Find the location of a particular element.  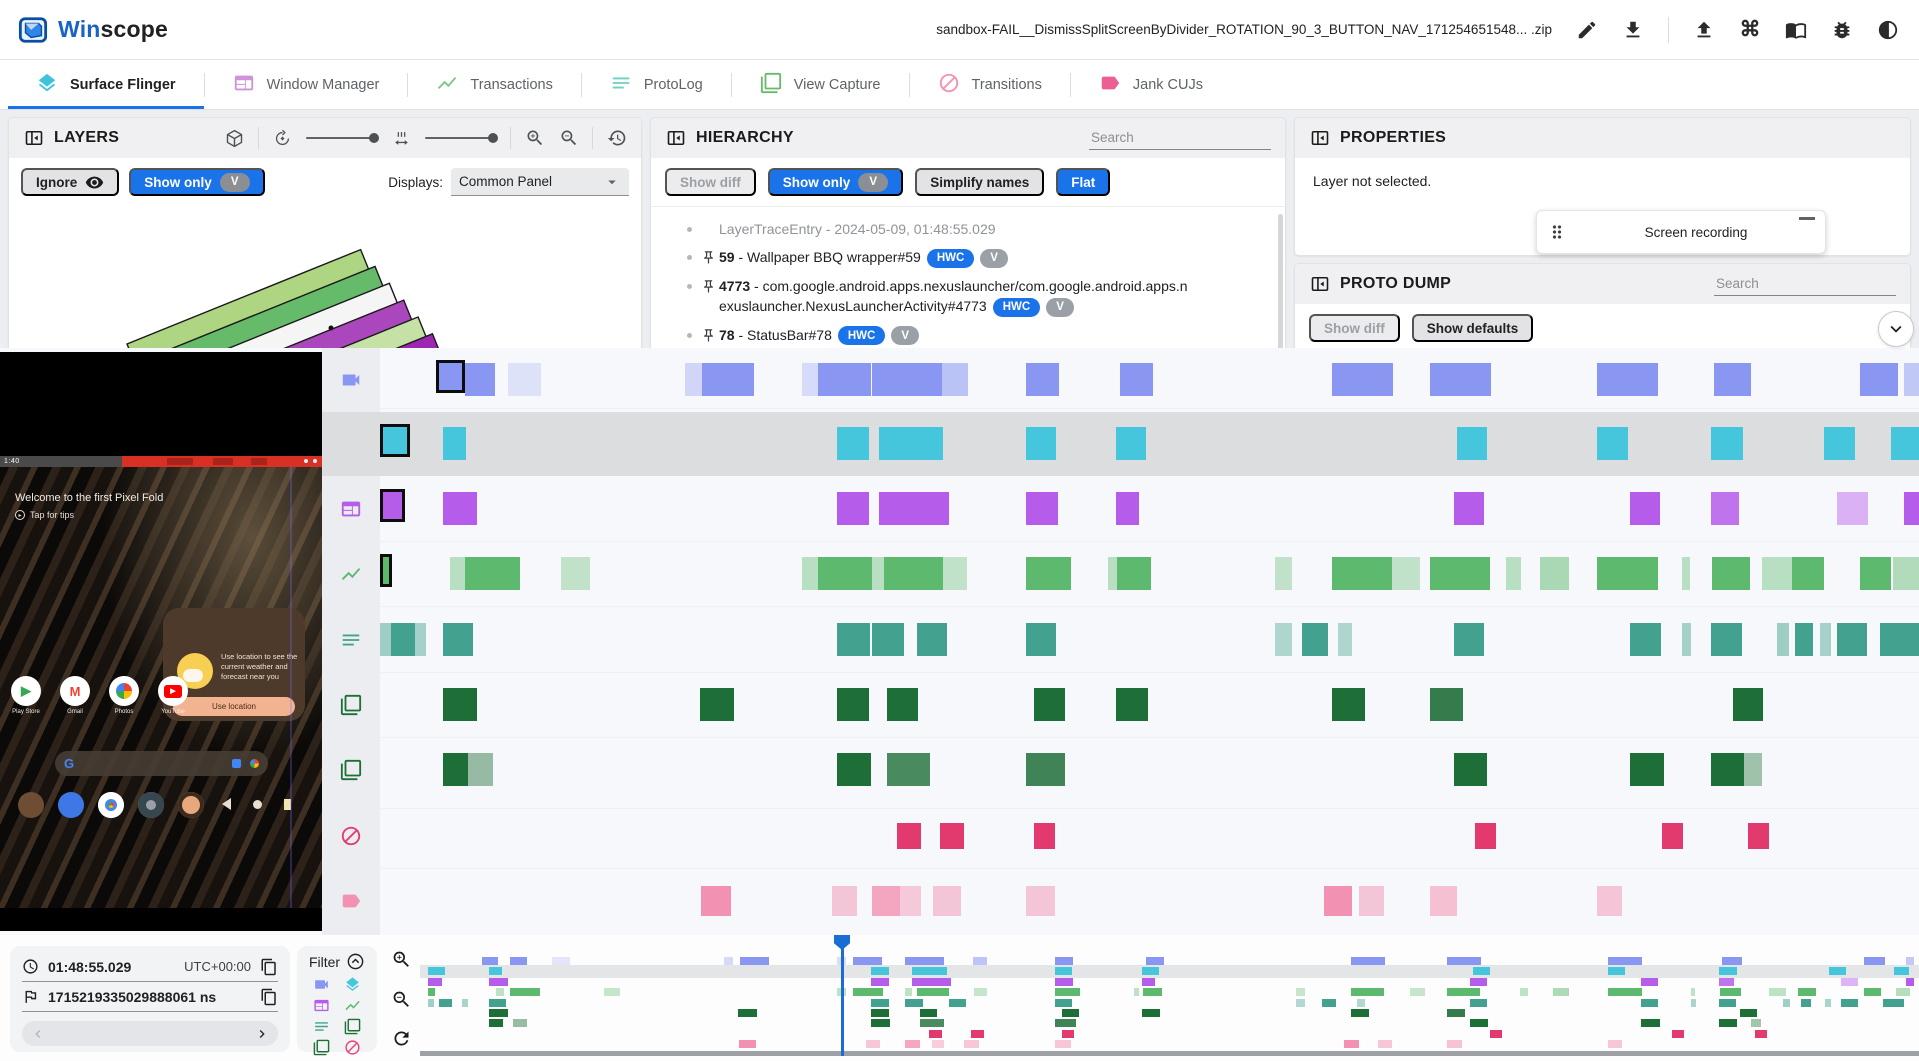

frame-scroller is located at coordinates (150, 1033).